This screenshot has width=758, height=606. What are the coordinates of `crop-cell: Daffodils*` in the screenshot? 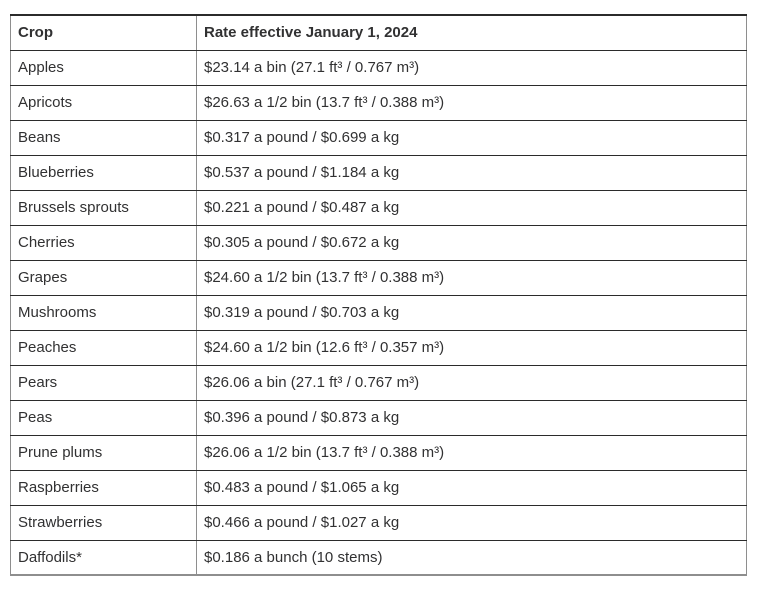 It's located at (103, 558).